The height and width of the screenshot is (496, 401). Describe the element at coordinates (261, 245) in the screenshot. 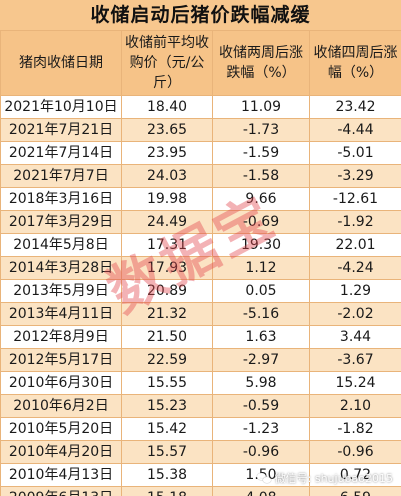

I see `value-cell: 19.30` at that location.